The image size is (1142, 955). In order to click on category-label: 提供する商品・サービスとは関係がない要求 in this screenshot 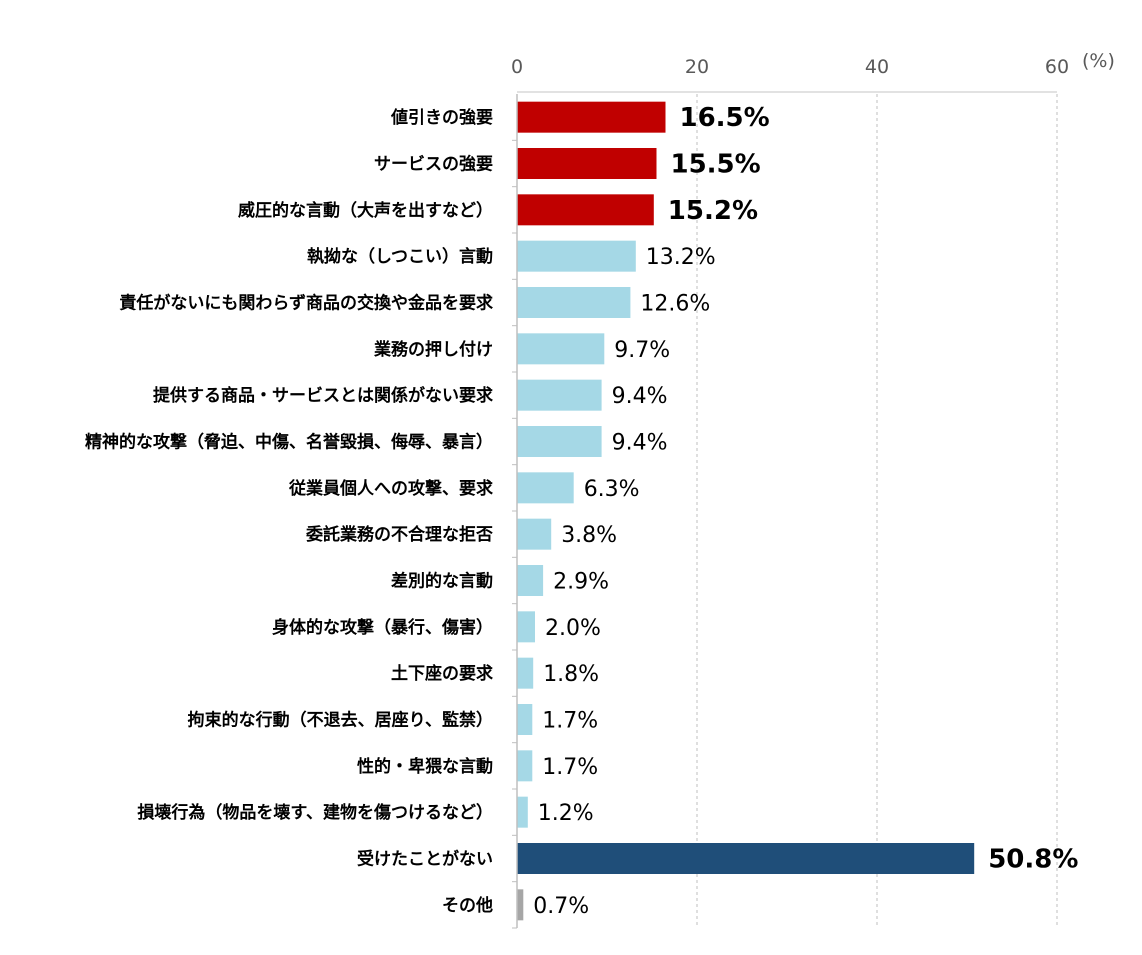, I will do `click(323, 395)`.